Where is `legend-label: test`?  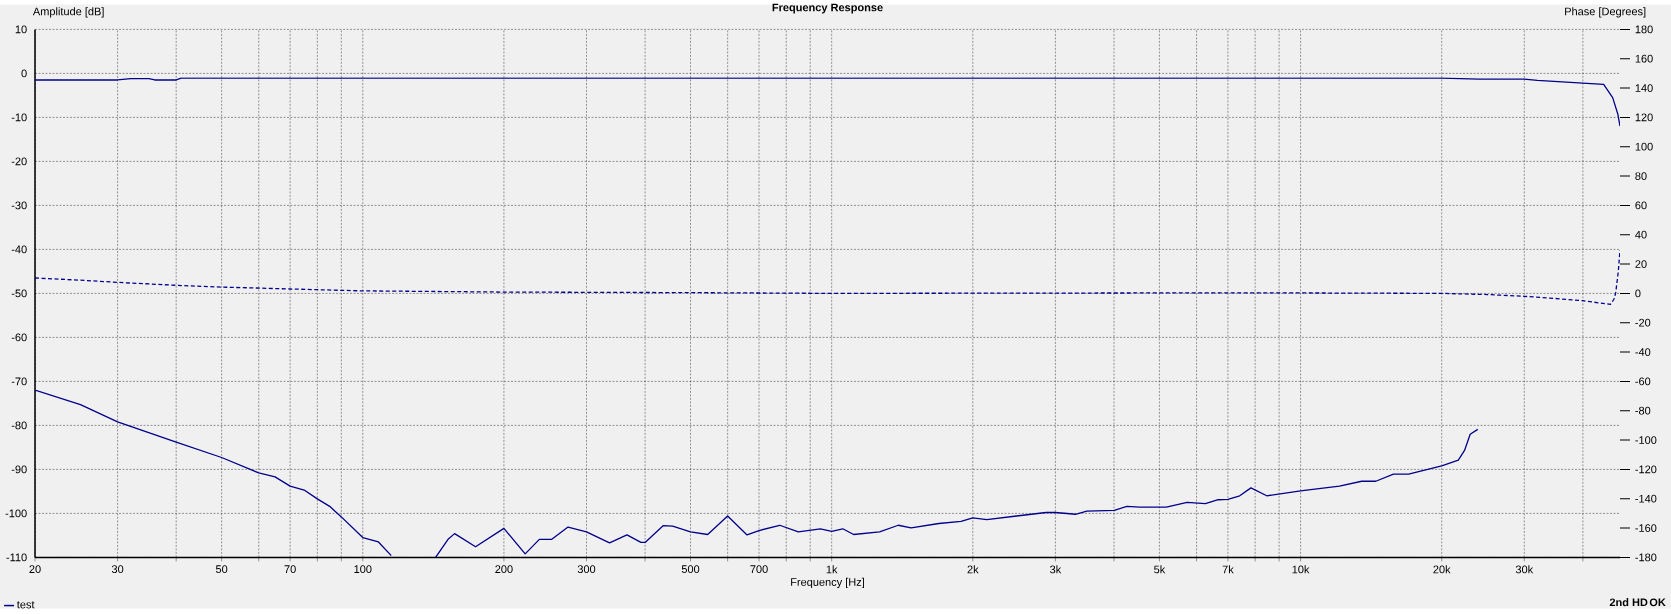
legend-label: test is located at coordinates (25, 605).